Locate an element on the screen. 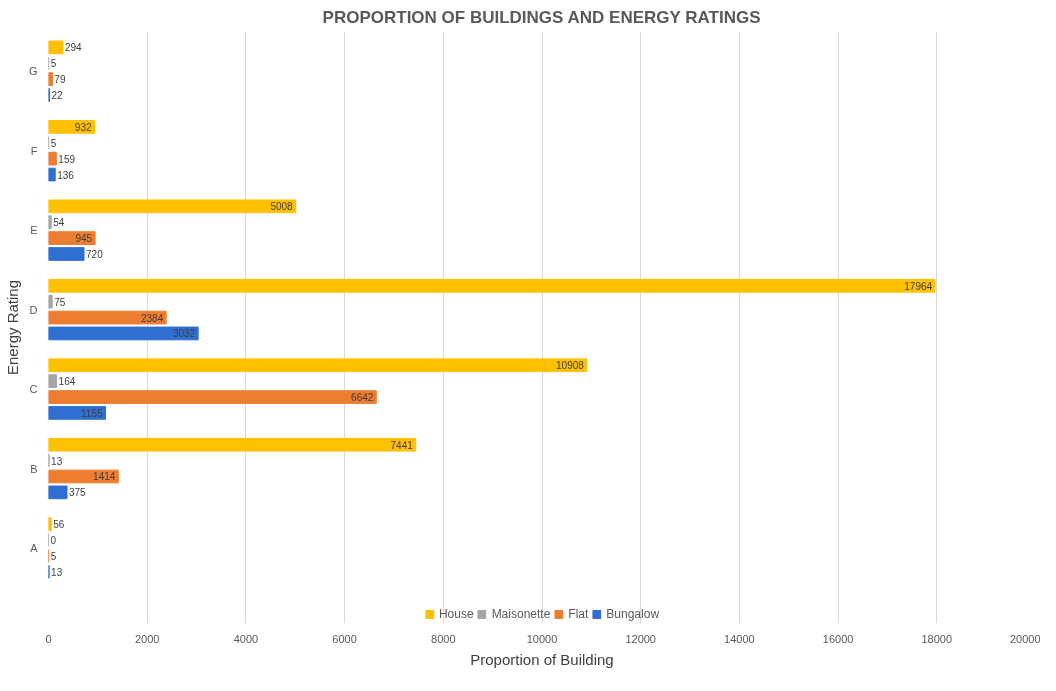 This screenshot has width=1056, height=691. data-label: 5008 is located at coordinates (282, 207).